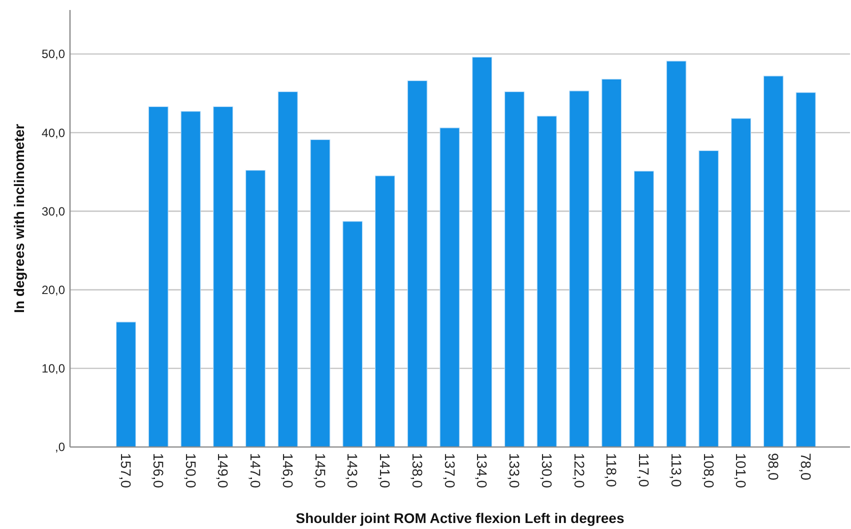 This screenshot has width=851, height=529. I want to click on y-tick-label: 40,0, so click(54, 133).